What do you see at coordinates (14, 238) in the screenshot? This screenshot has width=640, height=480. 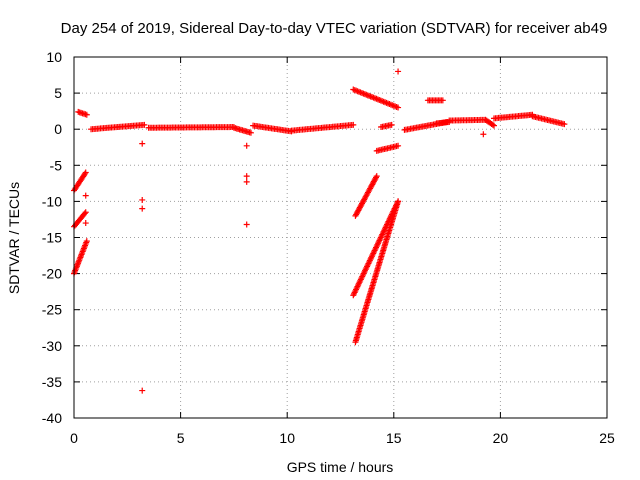 I see `y-axis-label: SDTVAR / TECUs` at bounding box center [14, 238].